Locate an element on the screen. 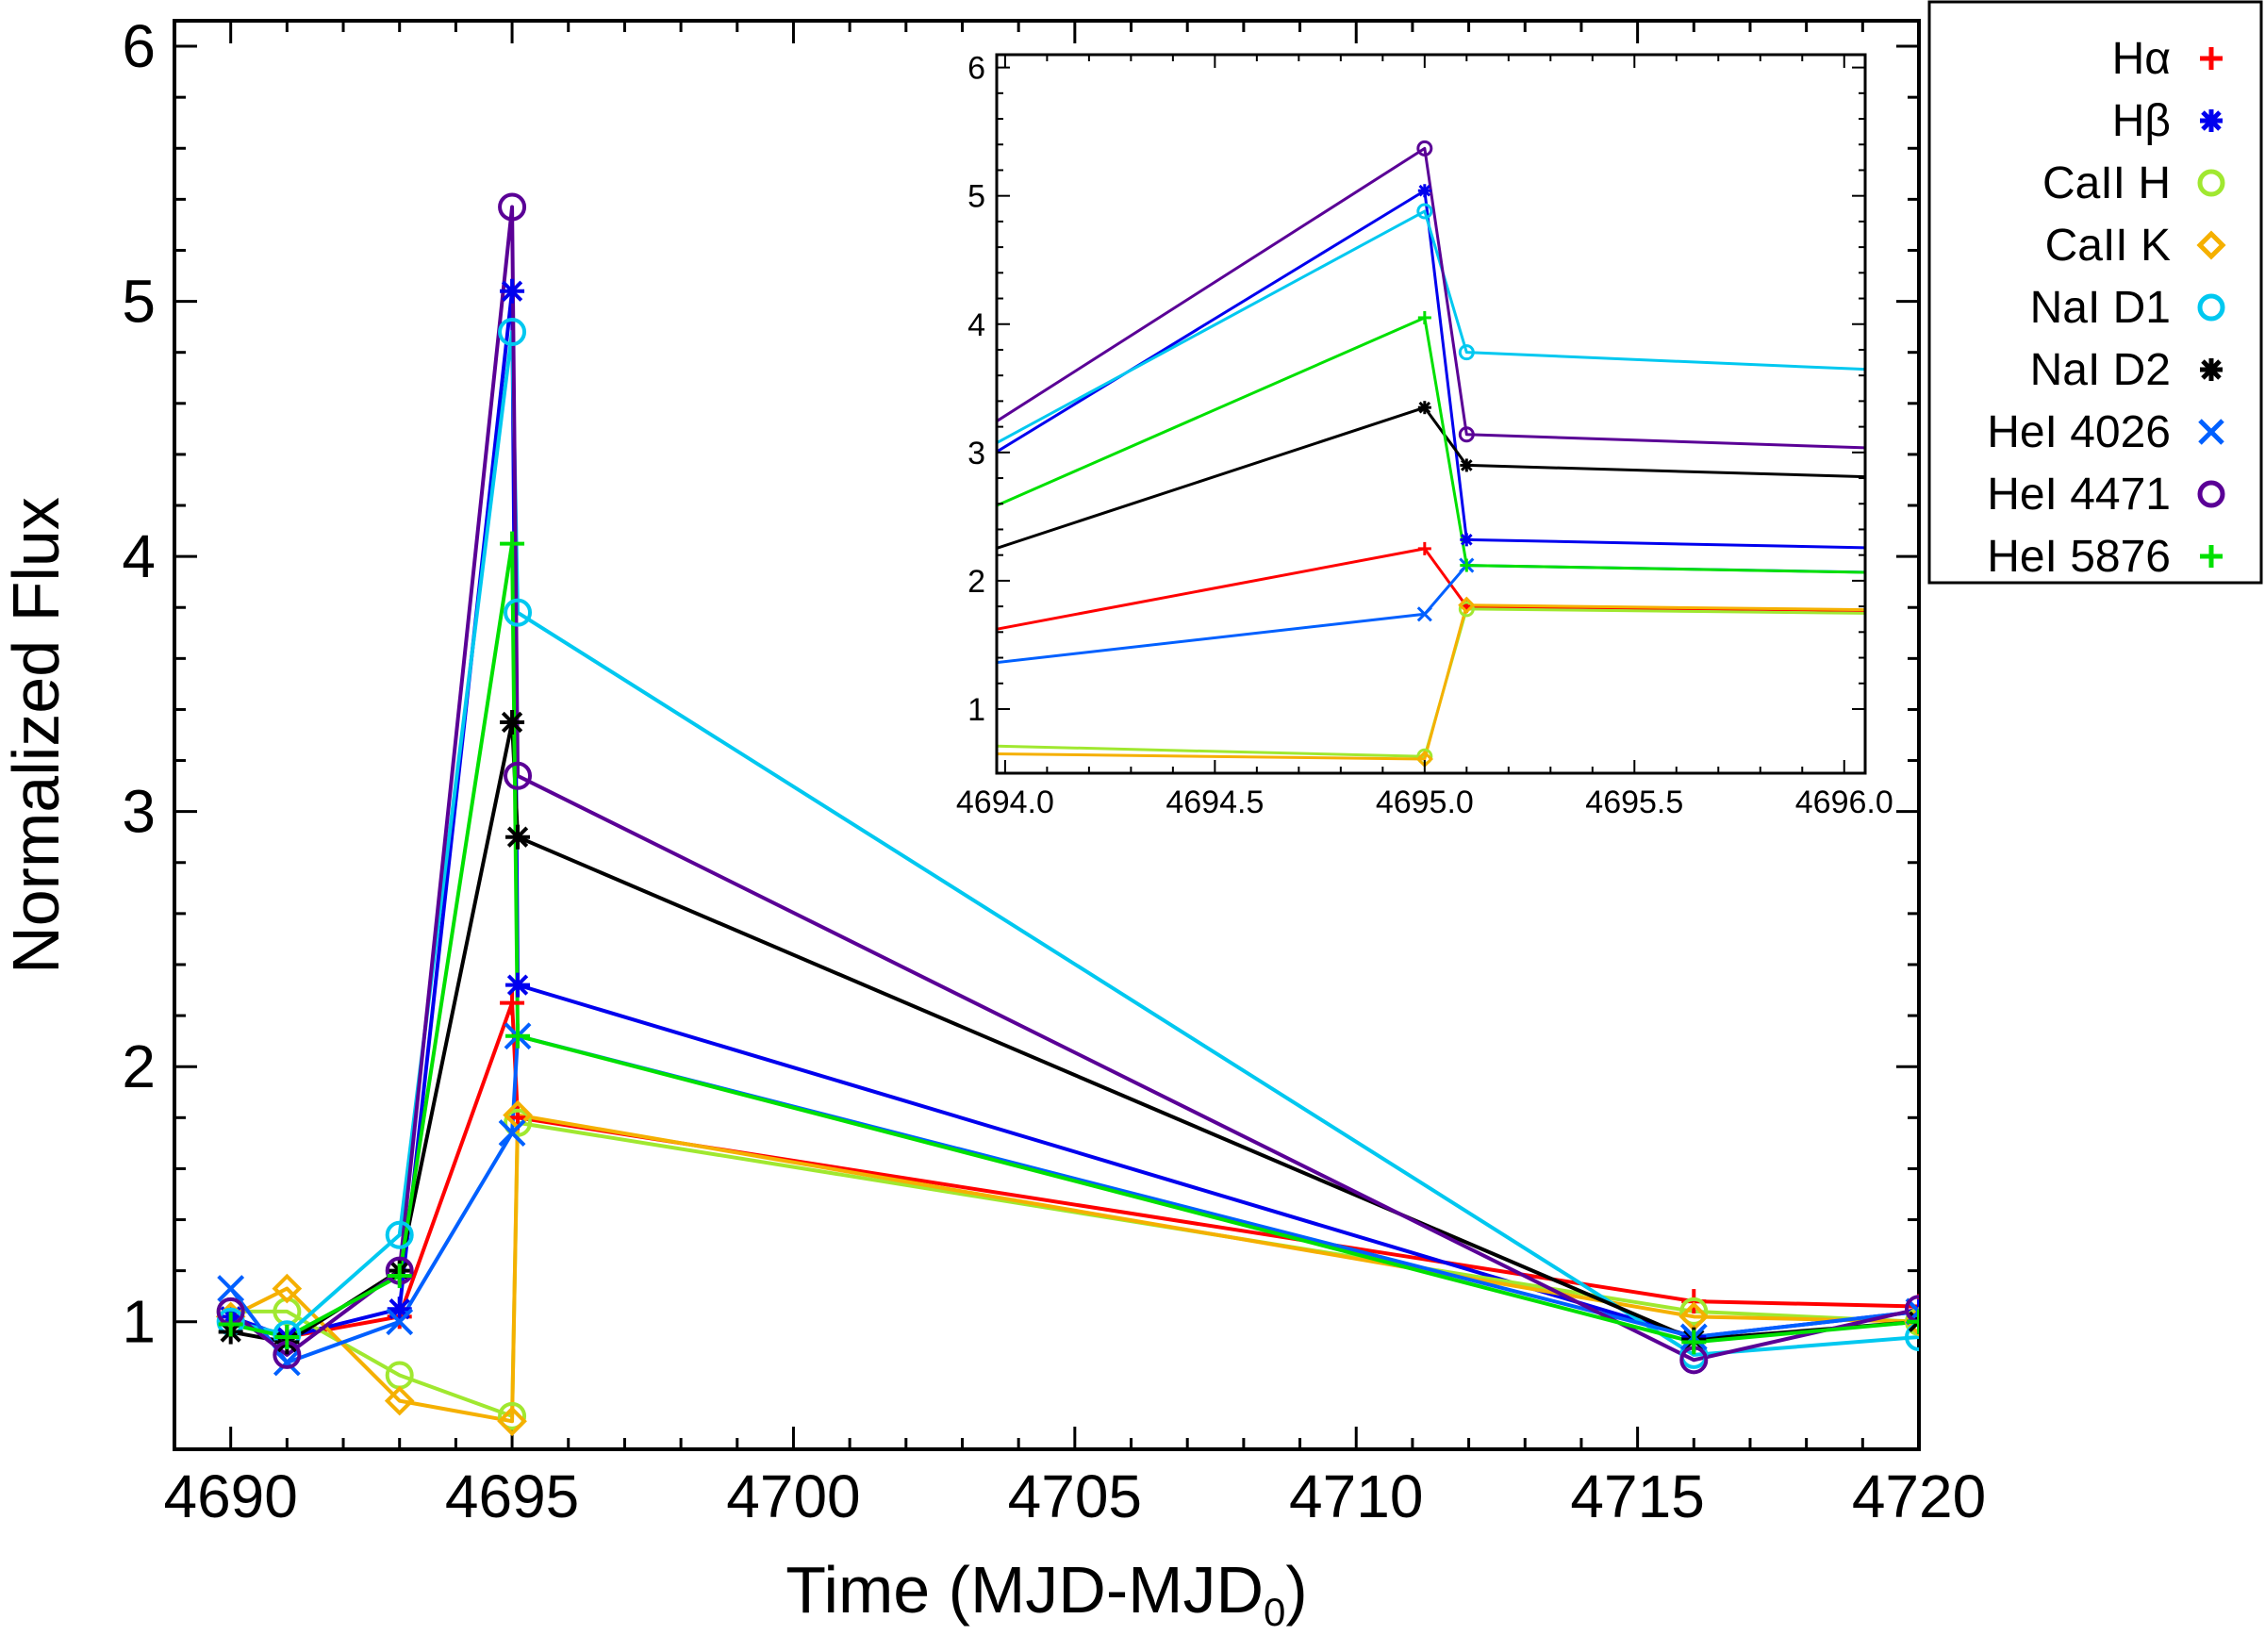  x-axis-title: Time (MJD-MJD0) is located at coordinates (1046, 1593).